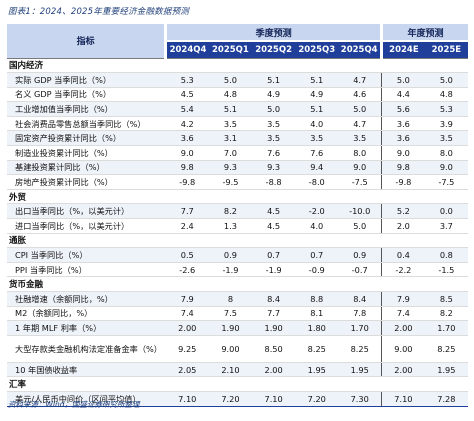 The width and height of the screenshot is (474, 421). I want to click on value-cell: 9.25, so click(187, 349).